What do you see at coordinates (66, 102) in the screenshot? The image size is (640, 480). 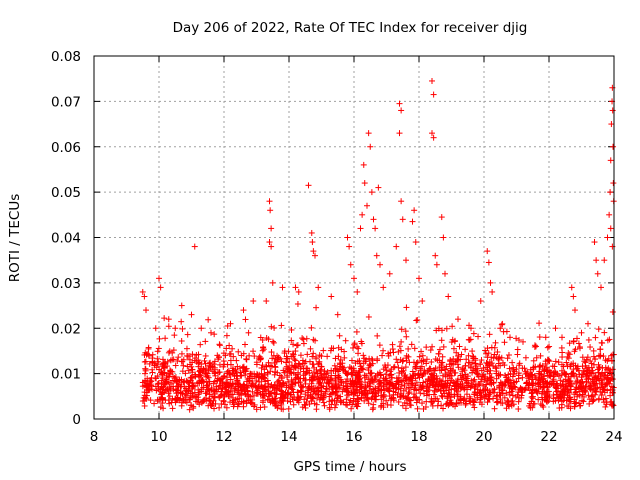 I see `y-tick-label: 0.07` at bounding box center [66, 102].